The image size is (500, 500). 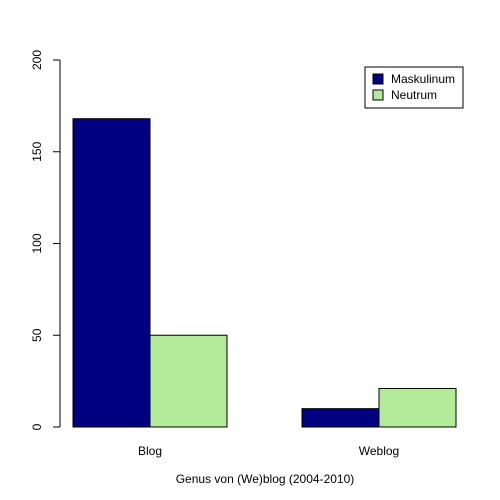 I want to click on legend-swatch-maskulinum, so click(x=378, y=79).